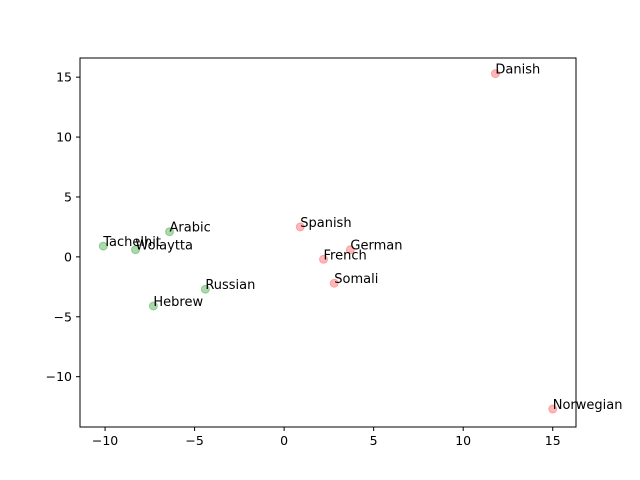 The height and width of the screenshot is (480, 640). Describe the element at coordinates (376, 246) in the screenshot. I see `point-label: German` at that location.